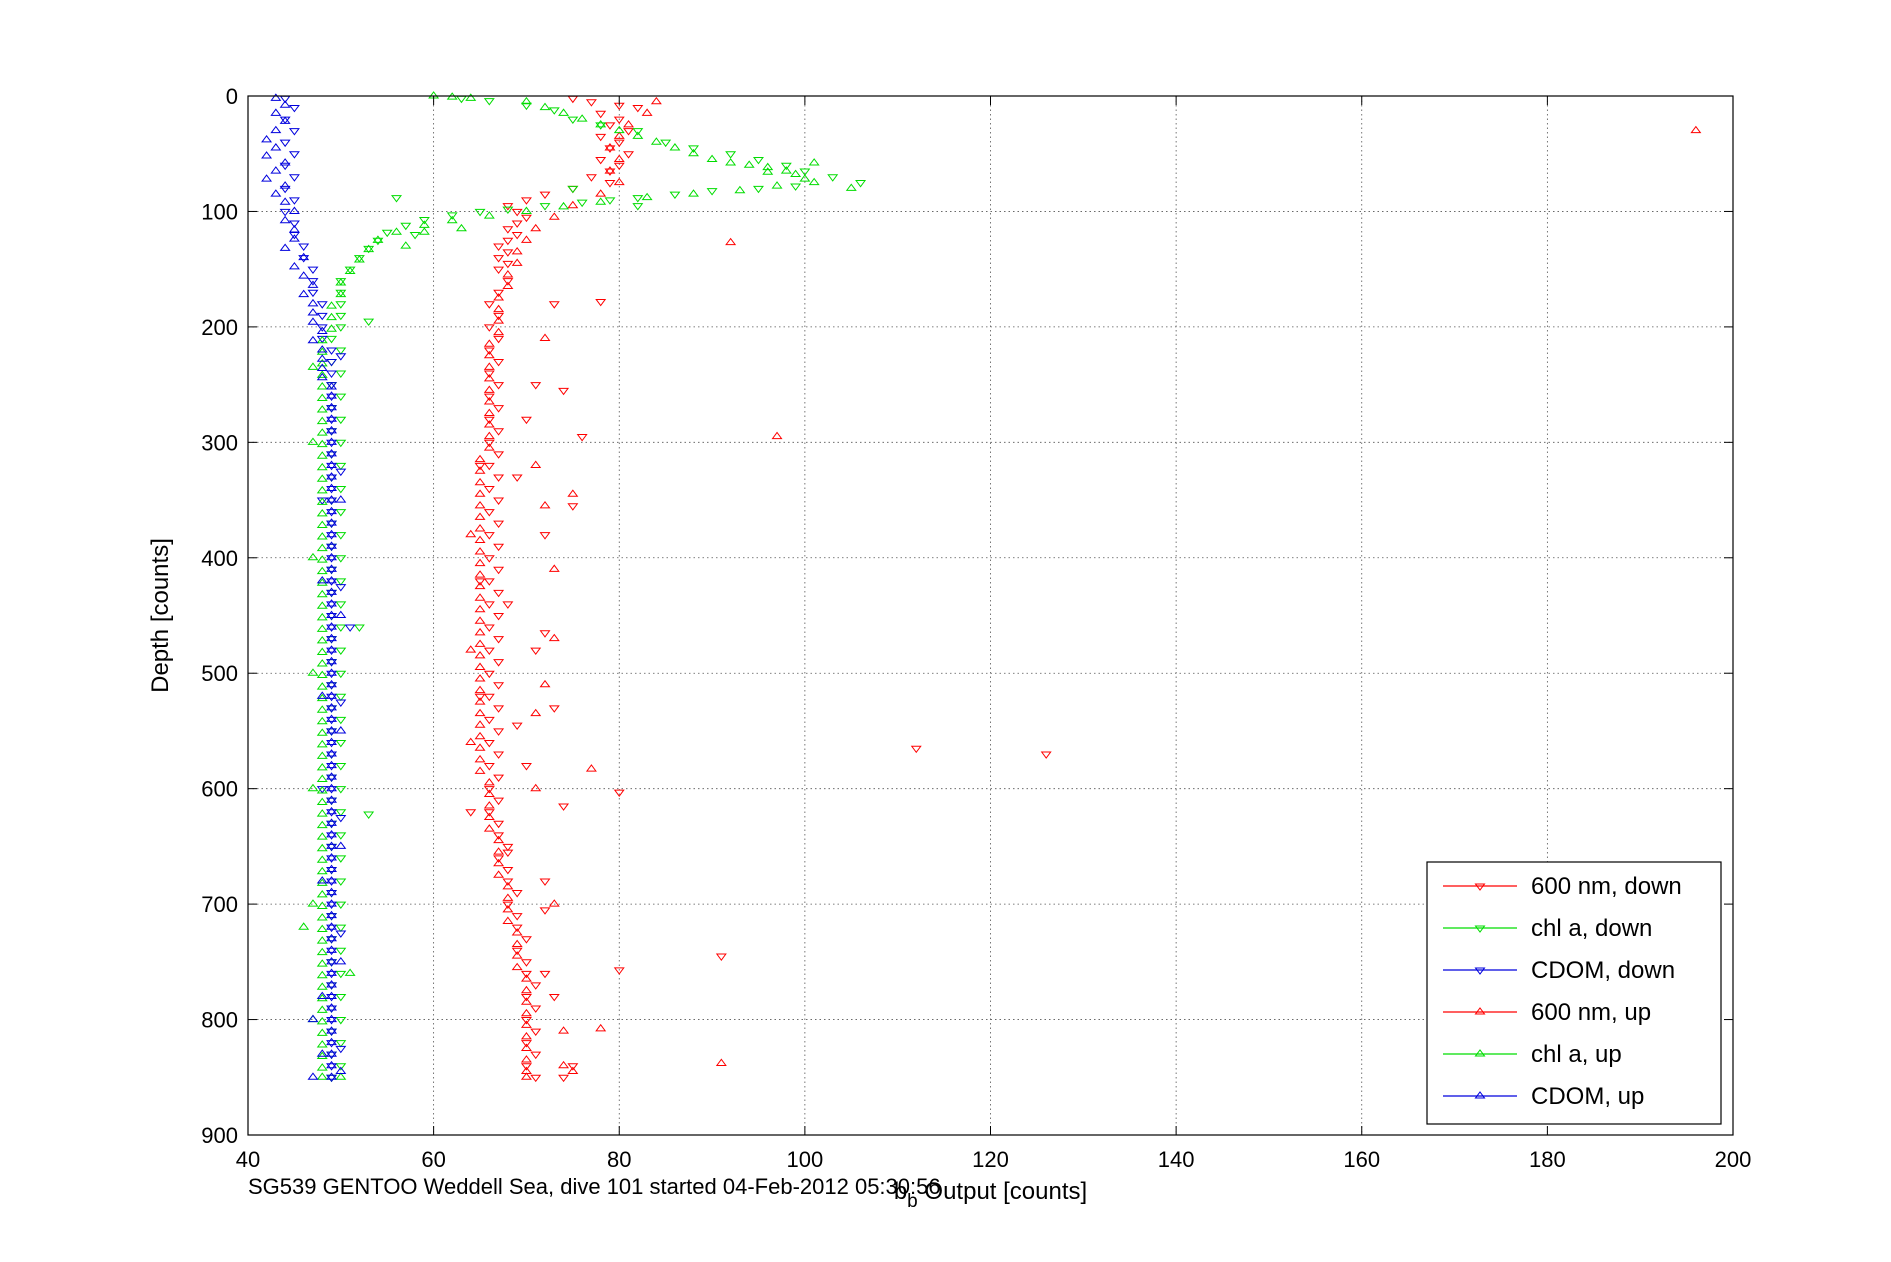  What do you see at coordinates (1543, 1096) in the screenshot?
I see `legend-entry: CDOM, up` at bounding box center [1543, 1096].